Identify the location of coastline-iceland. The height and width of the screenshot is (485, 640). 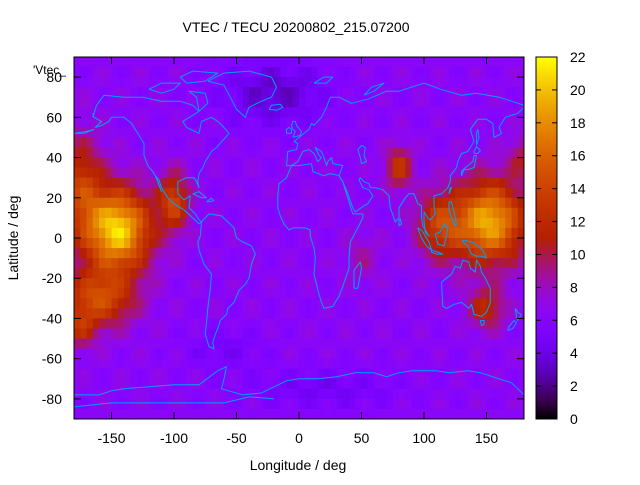
(276, 107).